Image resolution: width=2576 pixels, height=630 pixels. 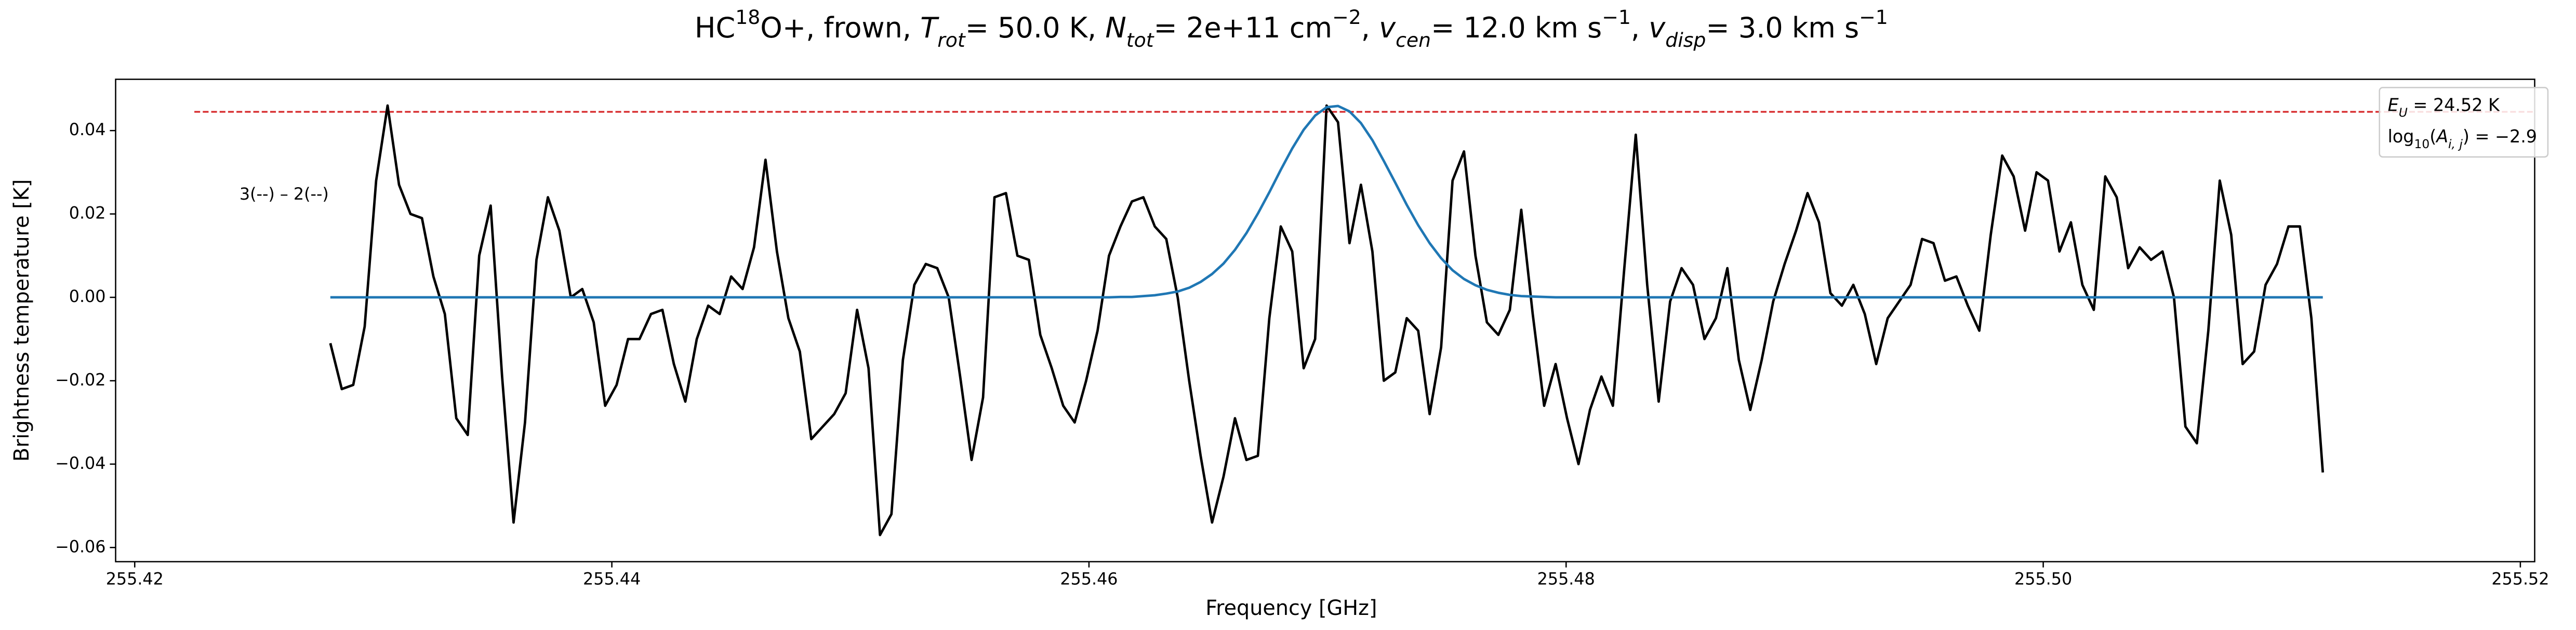 I want to click on annotation: 3(--) – 2(--), so click(x=284, y=194).